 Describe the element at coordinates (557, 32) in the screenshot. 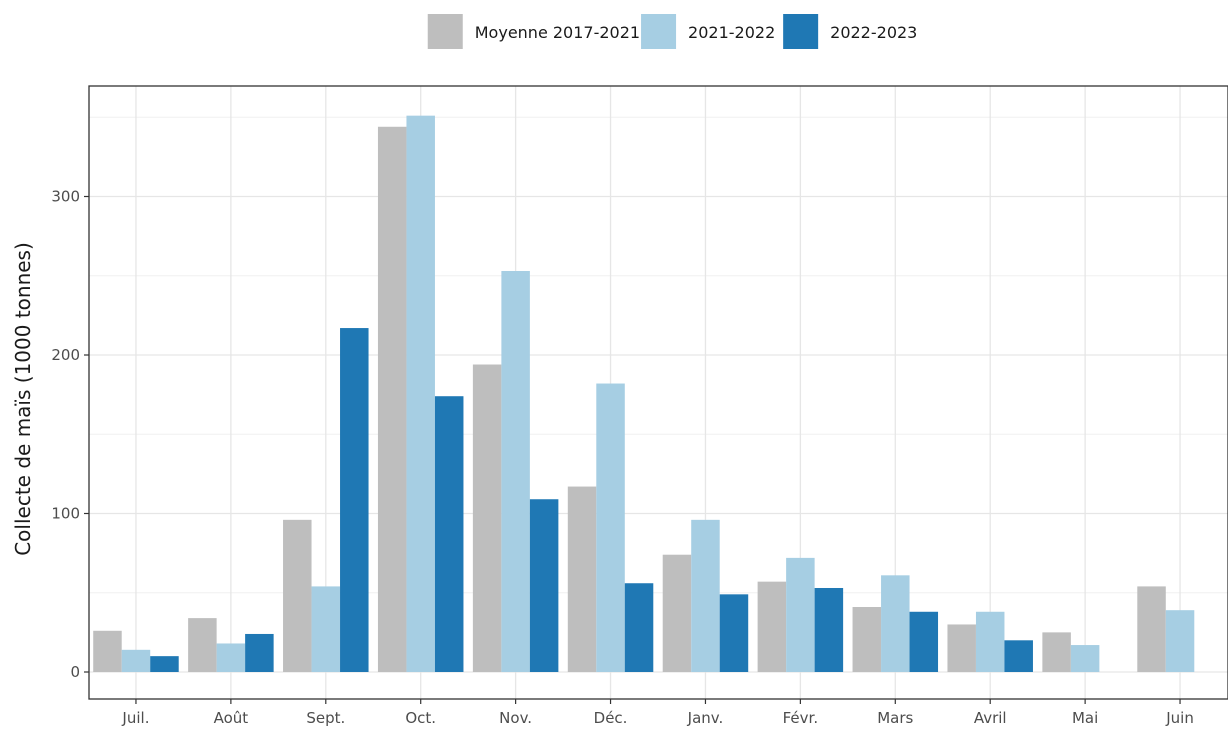

I see `legend-label: Moyenne 2017-2021` at that location.